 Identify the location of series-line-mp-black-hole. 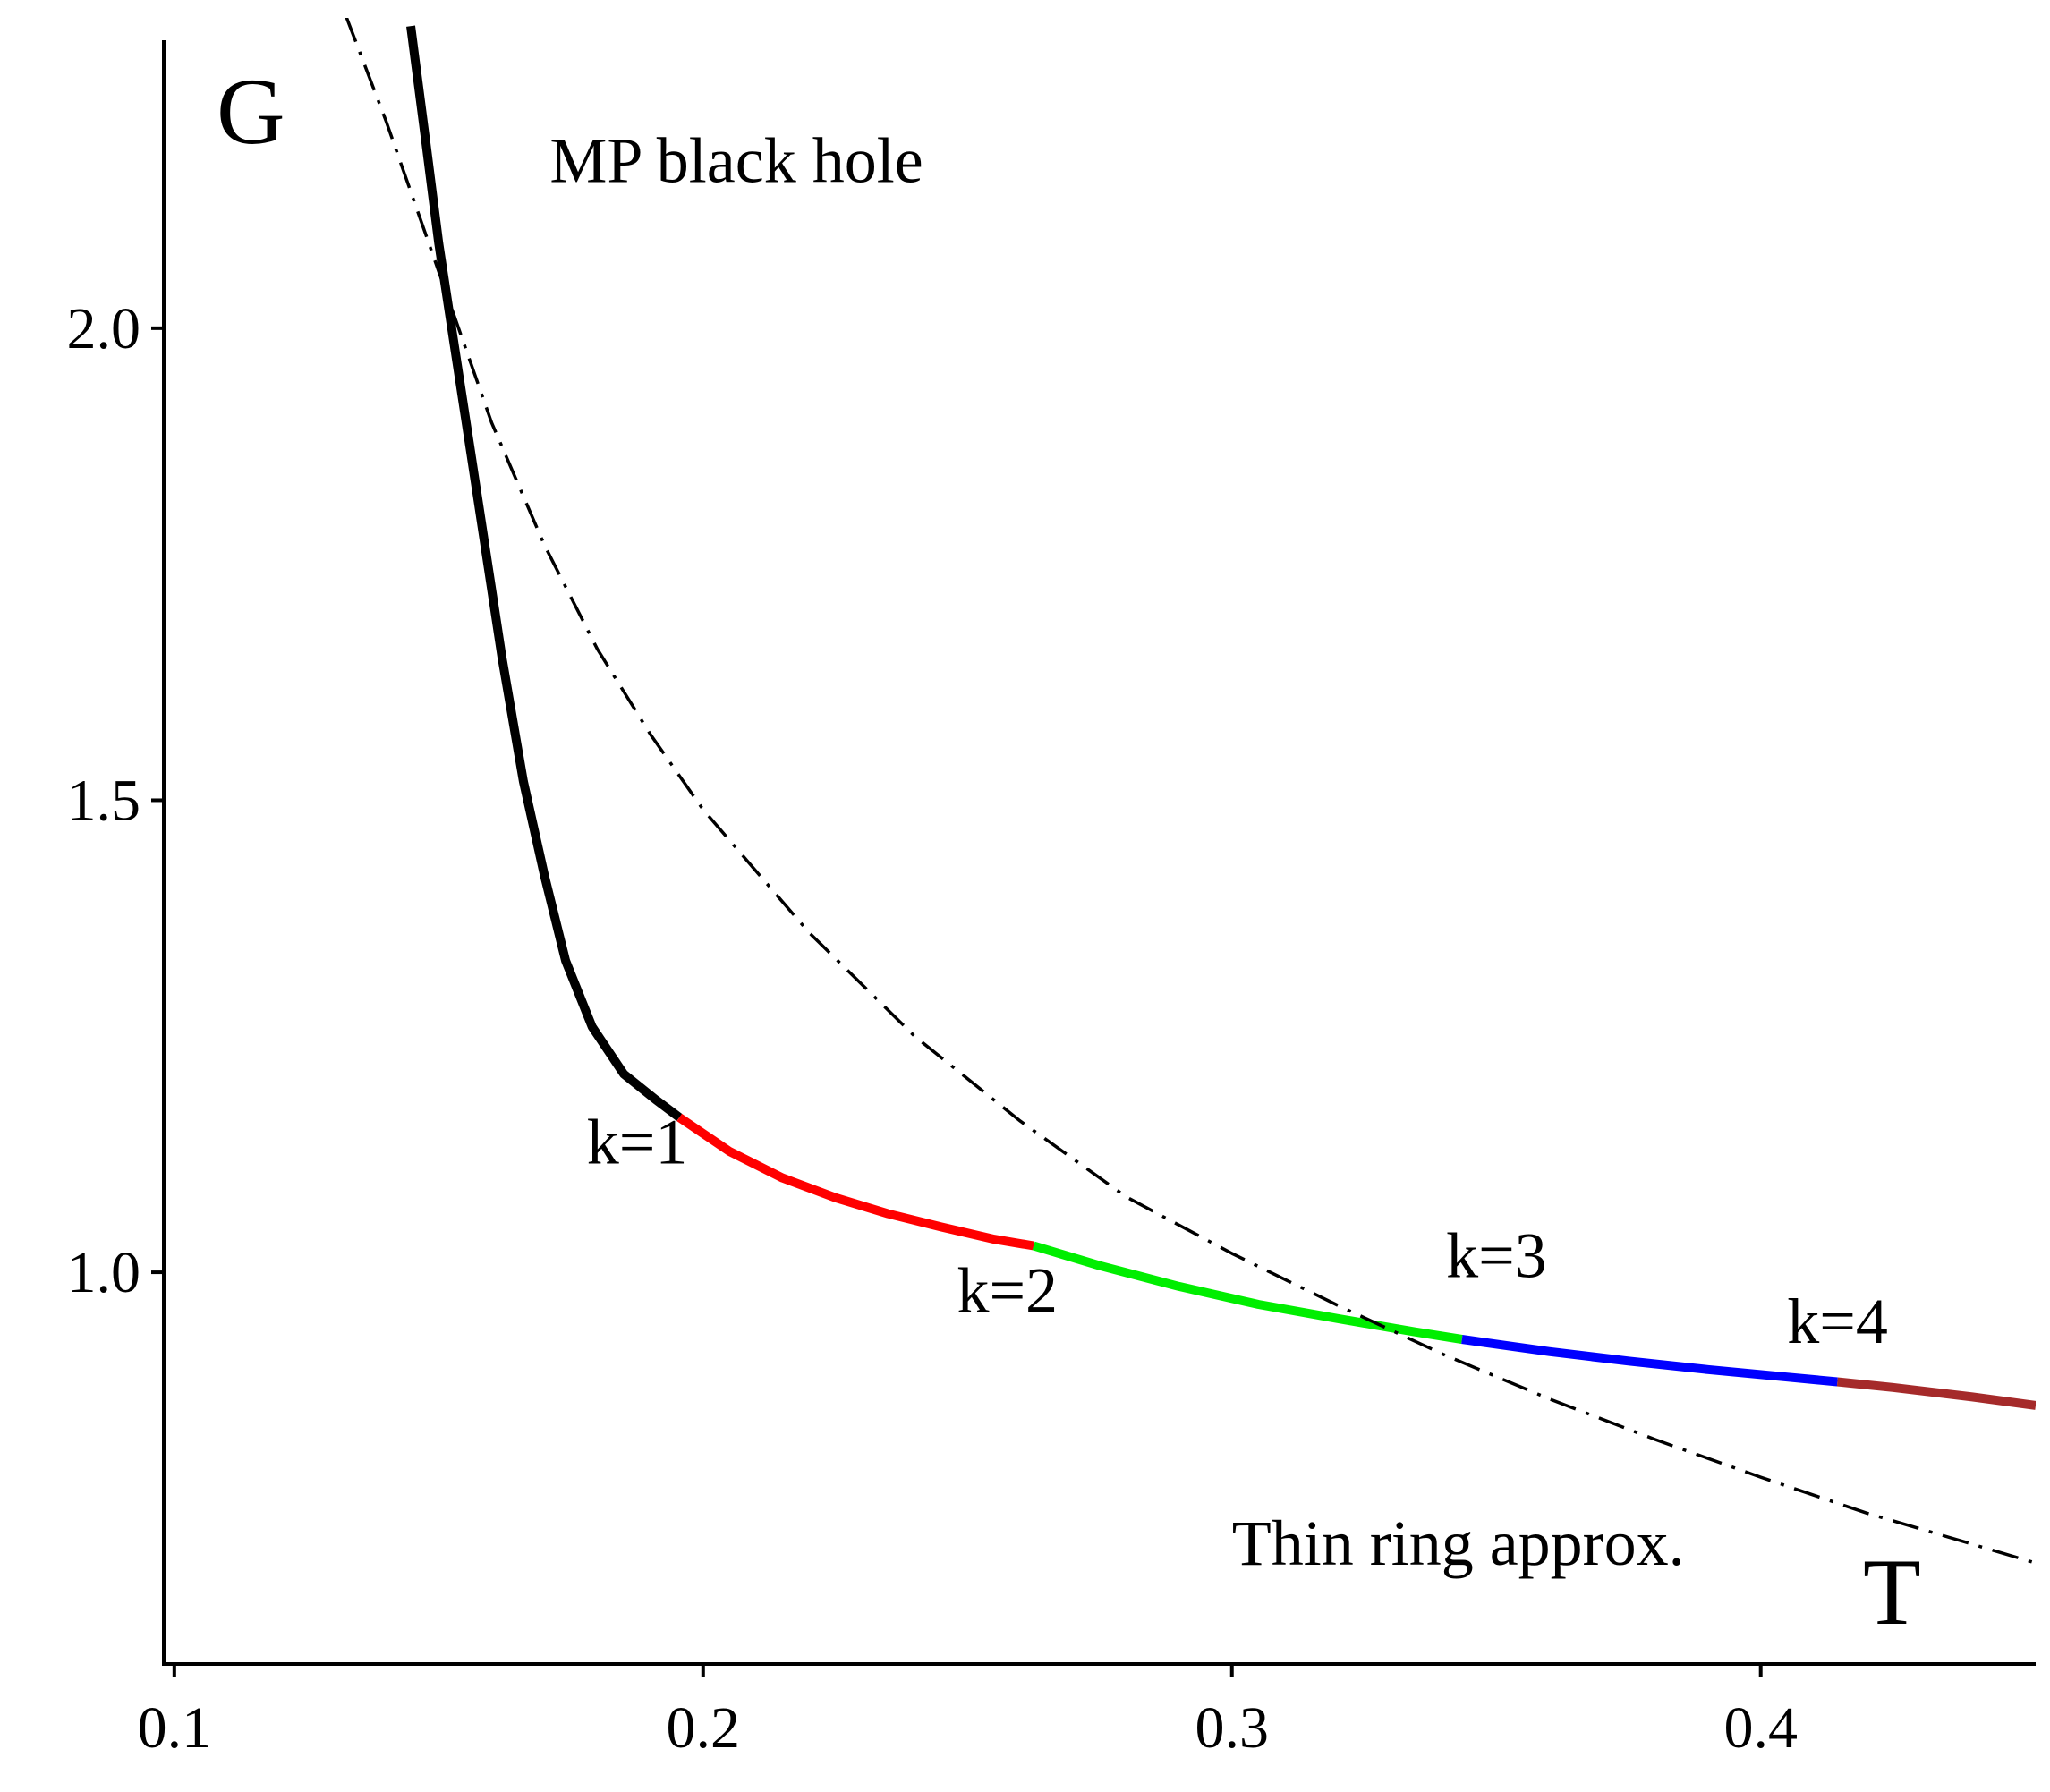
(545, 573).